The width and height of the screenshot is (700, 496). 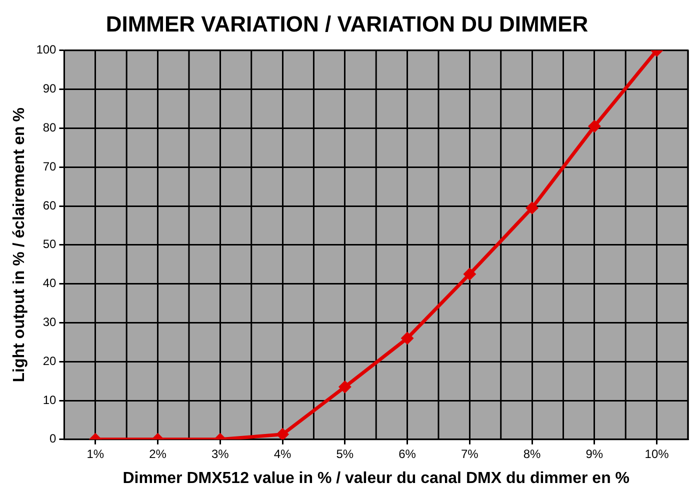 What do you see at coordinates (49, 205) in the screenshot?
I see `y-tick-label: 60` at bounding box center [49, 205].